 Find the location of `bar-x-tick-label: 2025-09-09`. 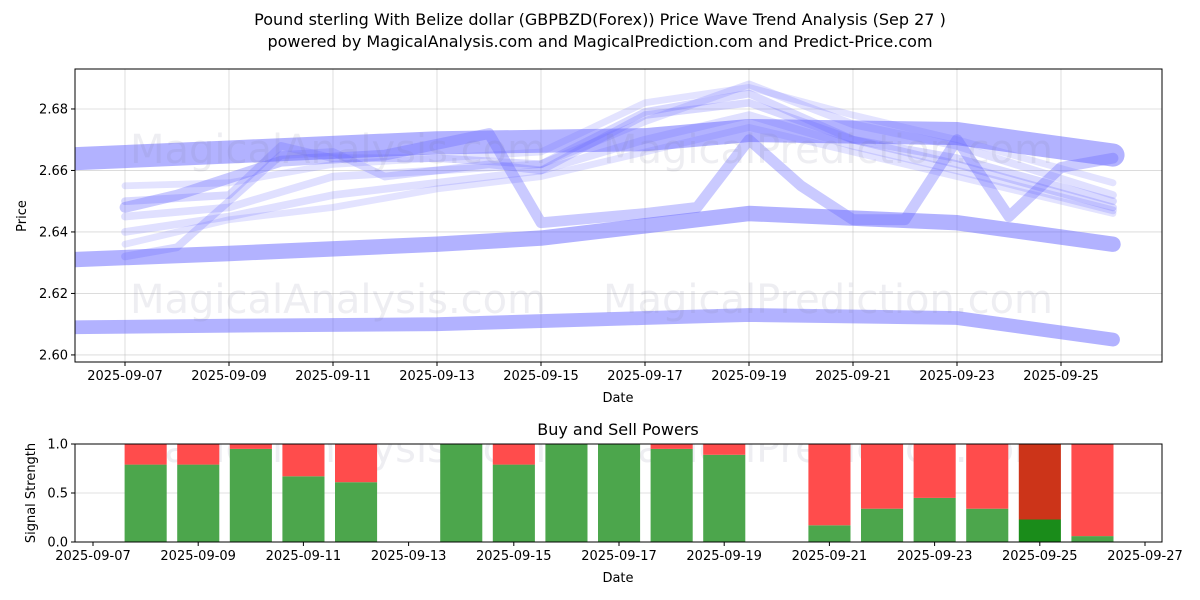

bar-x-tick-label: 2025-09-09 is located at coordinates (198, 556).